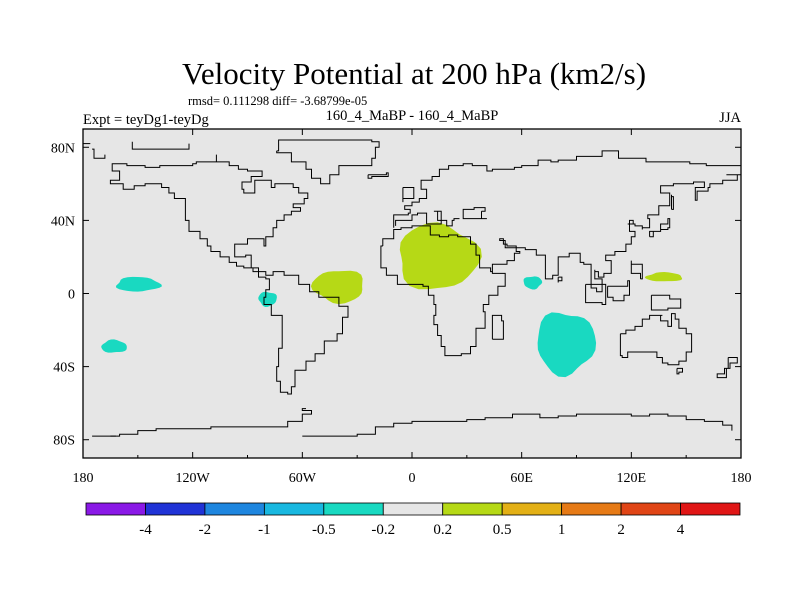 The width and height of the screenshot is (800, 605). What do you see at coordinates (114, 346) in the screenshot?
I see `anomaly-south-pacific-negative` at bounding box center [114, 346].